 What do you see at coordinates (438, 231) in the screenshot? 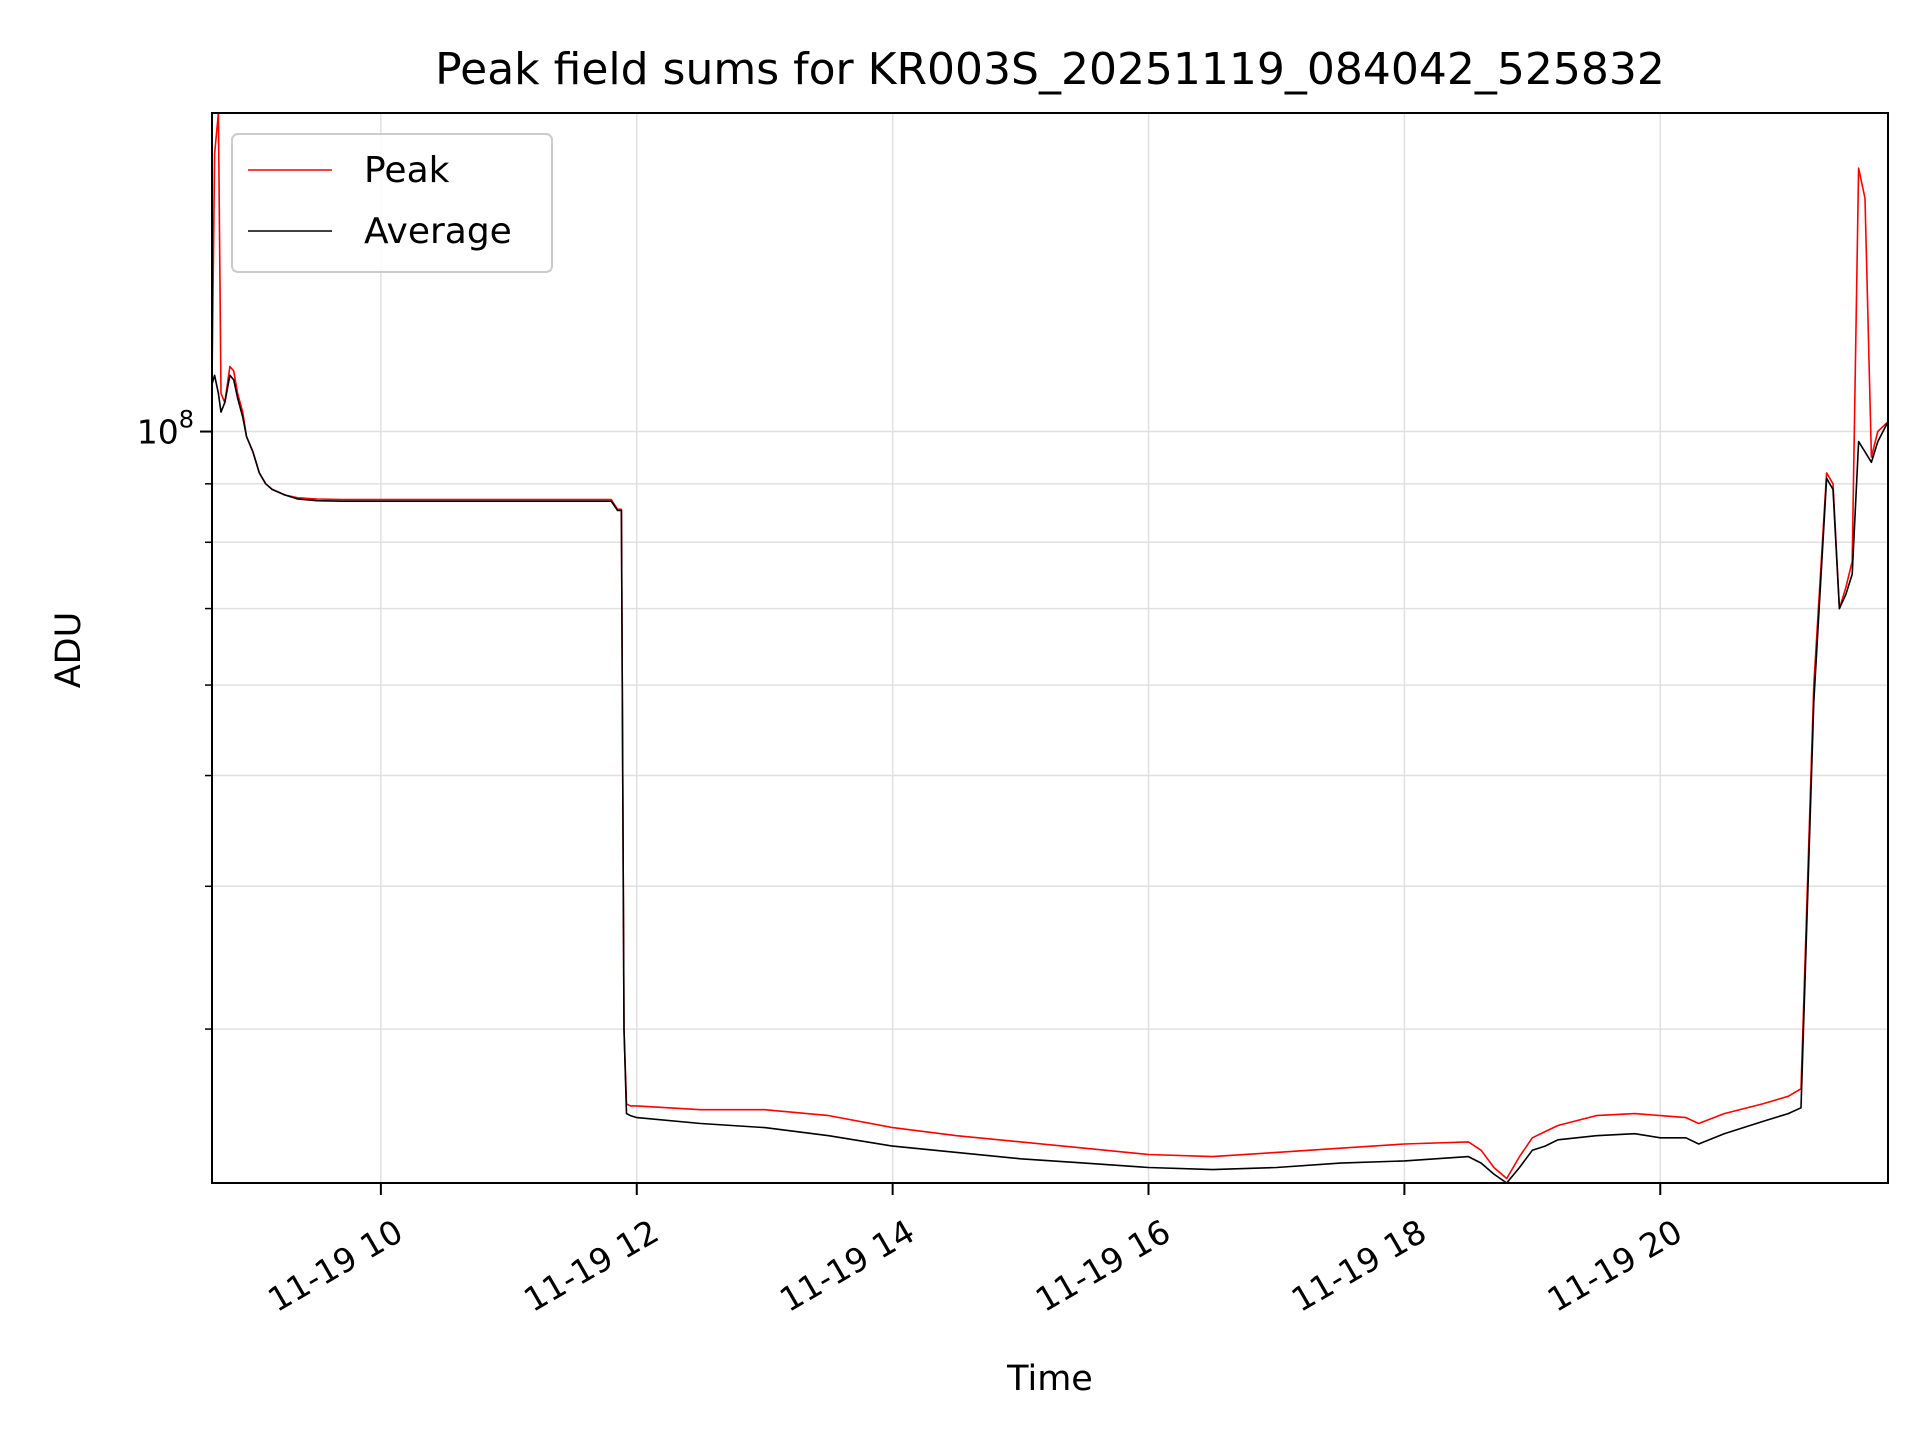
I see `legend-label-average: Average` at bounding box center [438, 231].